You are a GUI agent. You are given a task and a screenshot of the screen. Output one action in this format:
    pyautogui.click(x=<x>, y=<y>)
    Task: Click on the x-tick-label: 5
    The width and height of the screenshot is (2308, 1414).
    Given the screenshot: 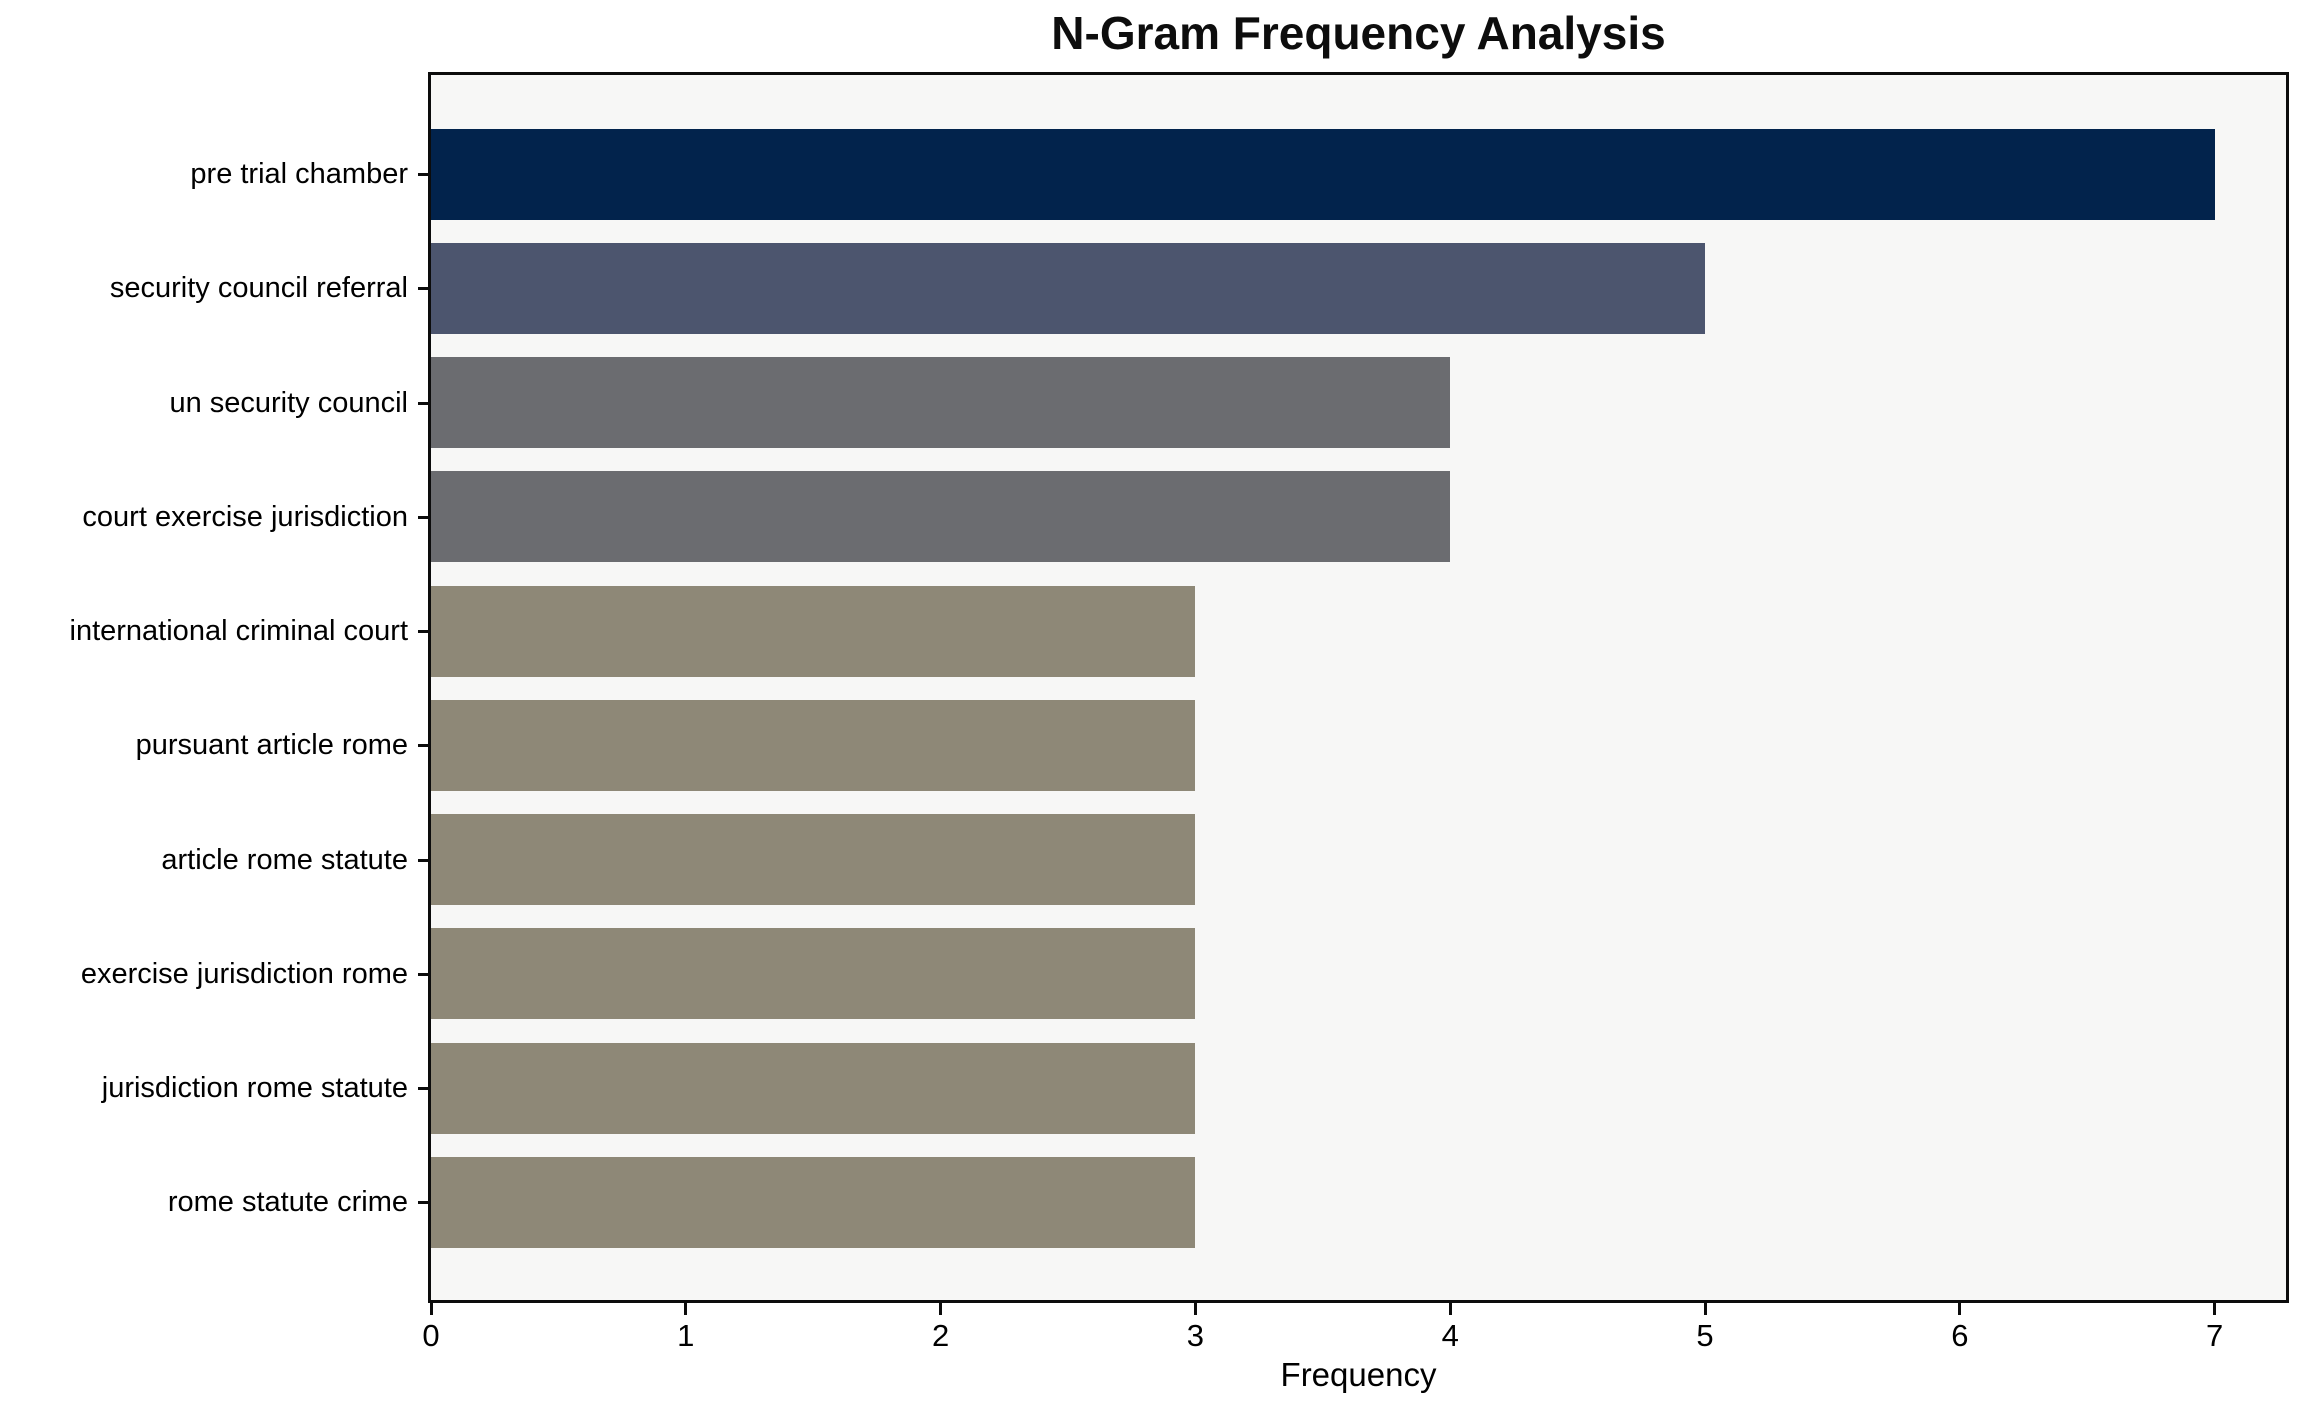 What is the action you would take?
    pyautogui.click(x=1705, y=1335)
    